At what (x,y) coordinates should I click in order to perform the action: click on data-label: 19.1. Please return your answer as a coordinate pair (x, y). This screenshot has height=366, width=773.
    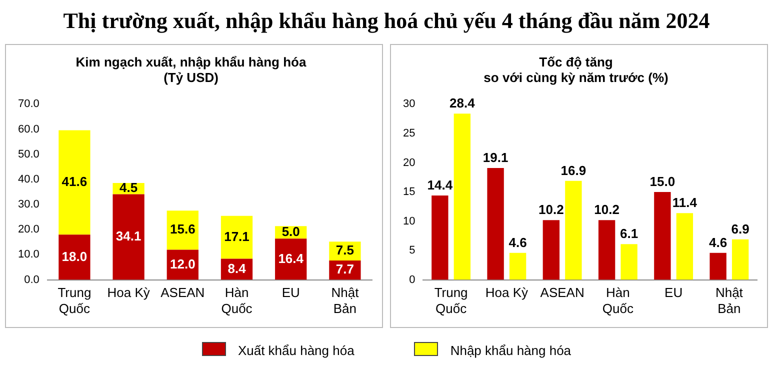
    Looking at the image, I should click on (495, 158).